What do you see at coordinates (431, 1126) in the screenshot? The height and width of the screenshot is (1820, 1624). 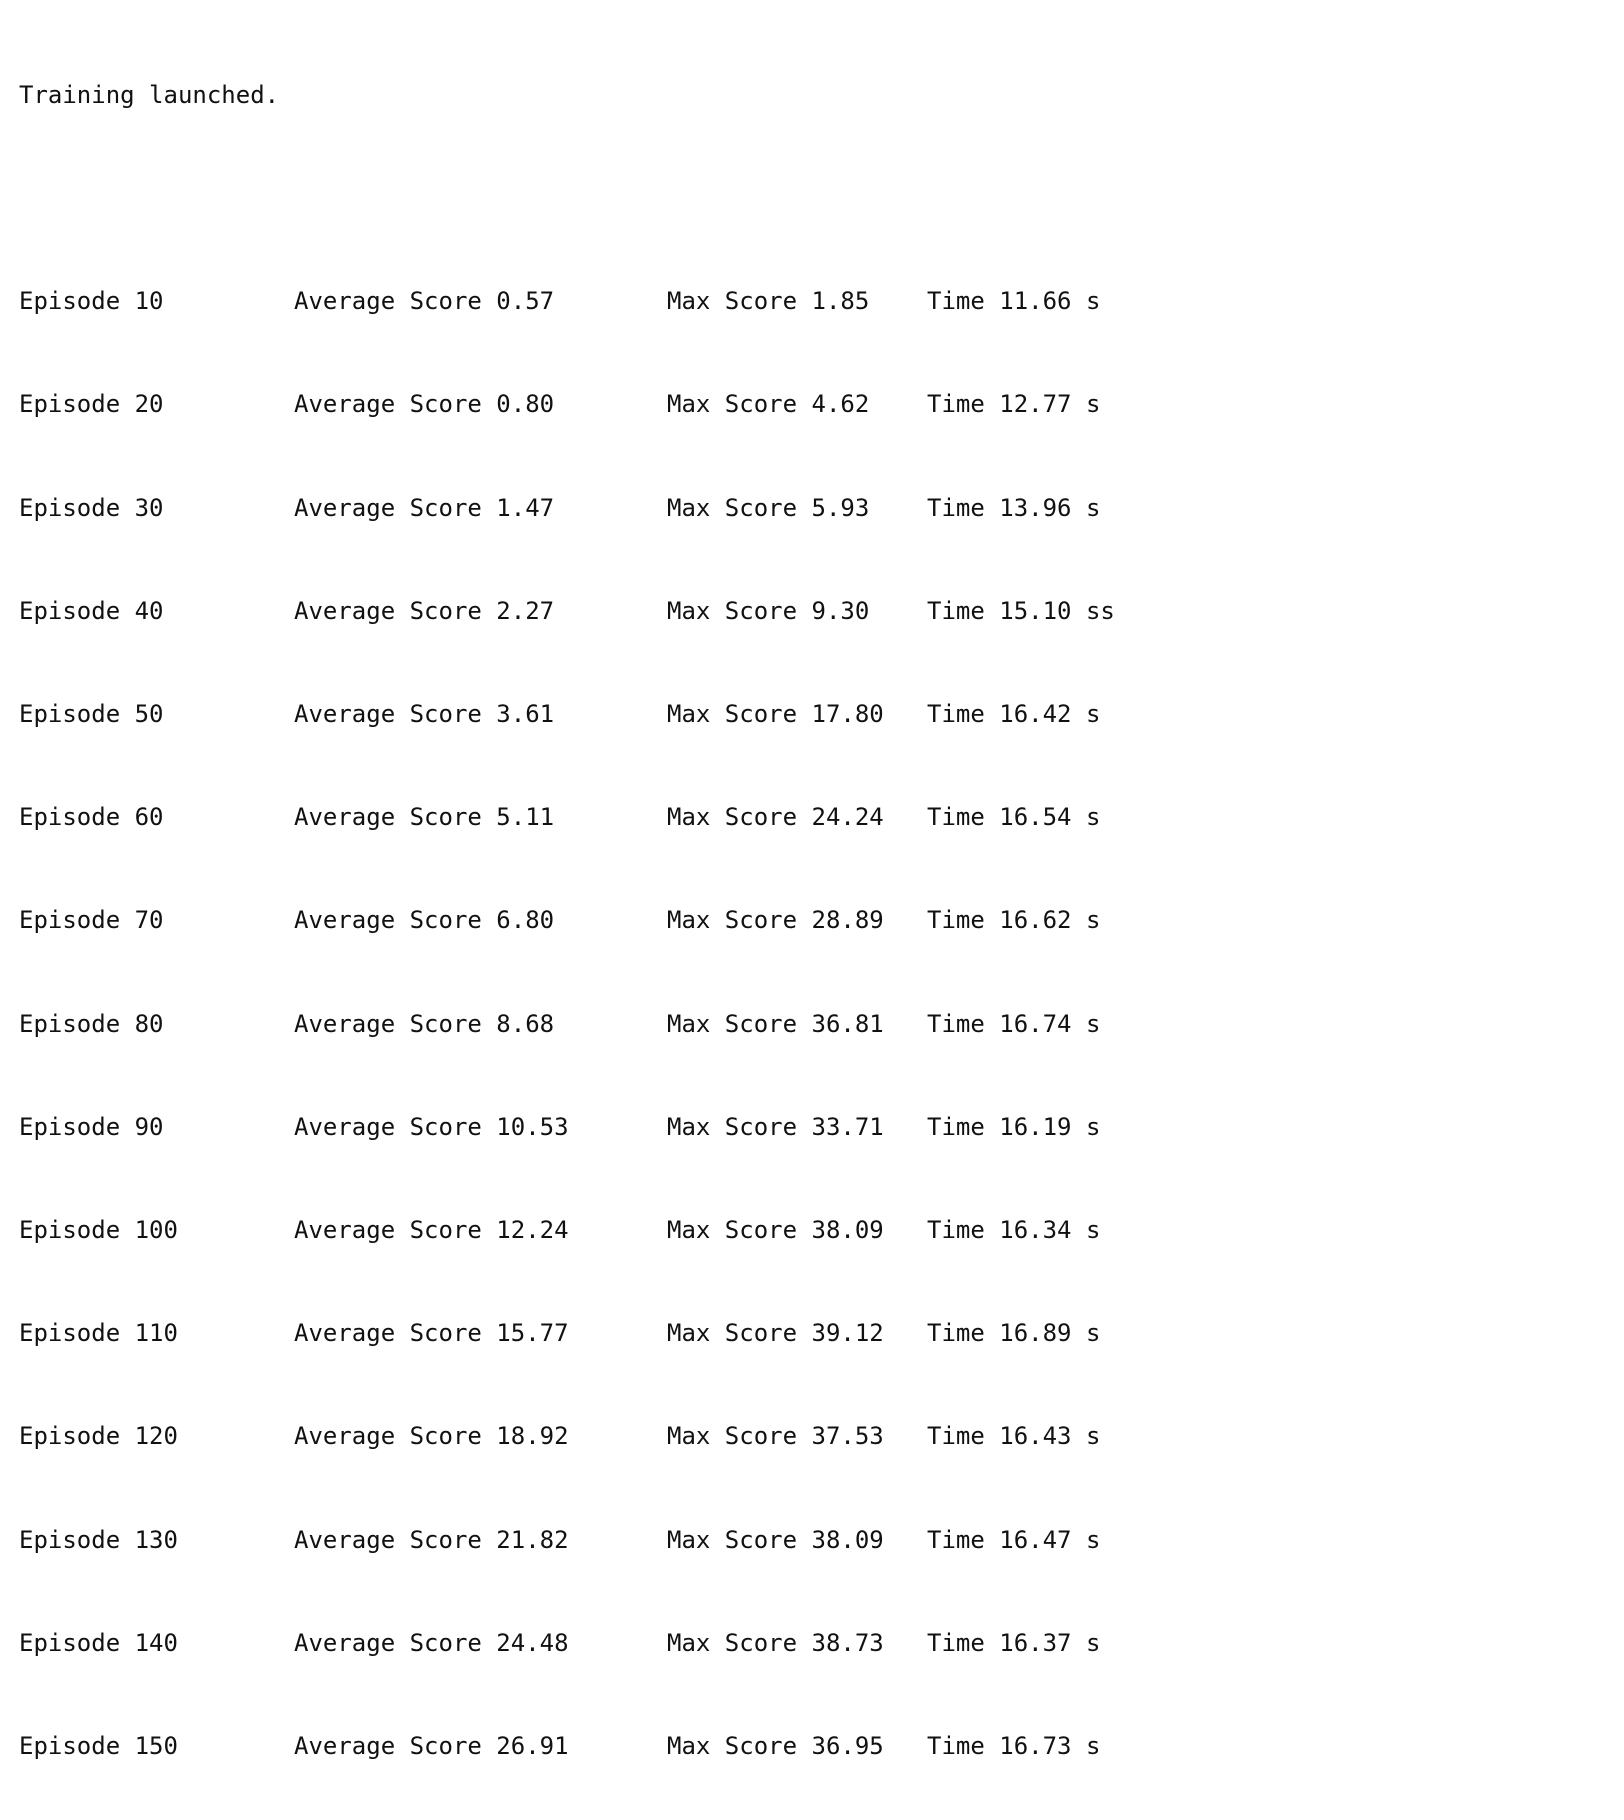 I see `average-score: Average Score 10.53` at bounding box center [431, 1126].